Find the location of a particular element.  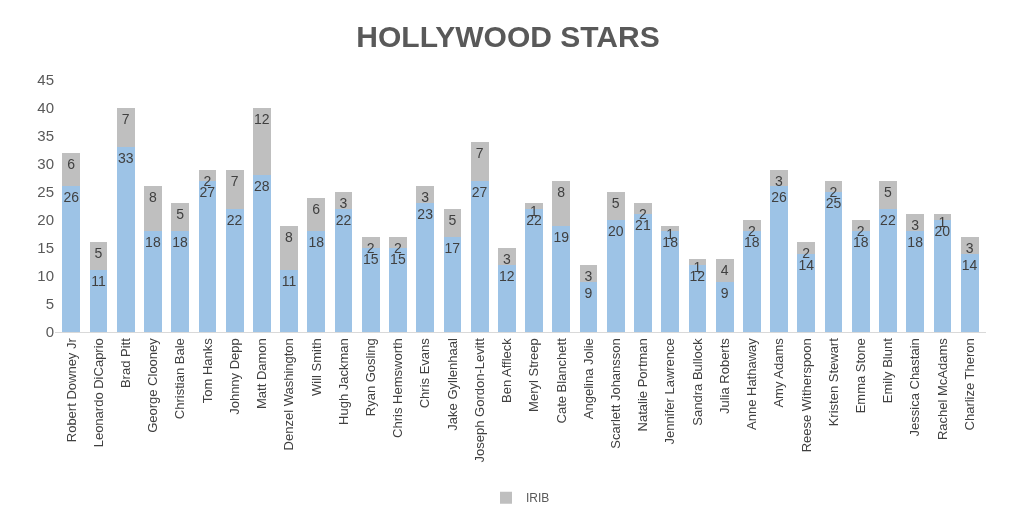

x-tick-label: Joseph Gordon-Levitt is located at coordinates (479, 400).